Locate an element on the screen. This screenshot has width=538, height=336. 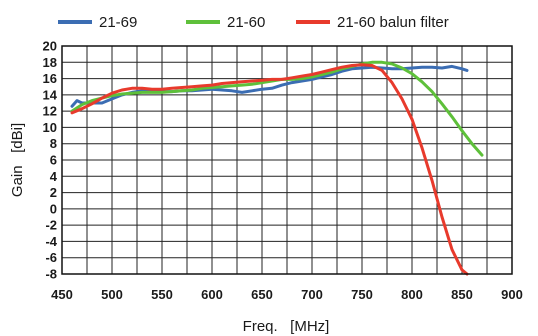
y-tick-label: 20 is located at coordinates (50, 46).